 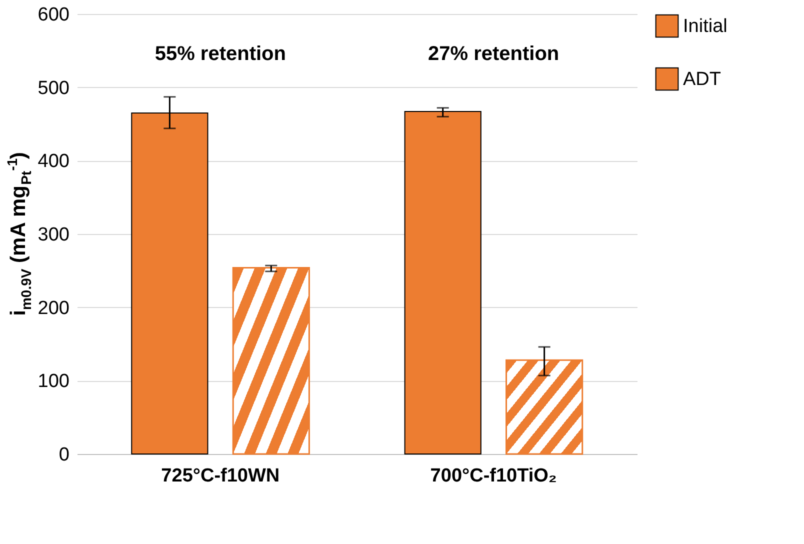 What do you see at coordinates (494, 54) in the screenshot?
I see `annotation: 27% retention` at bounding box center [494, 54].